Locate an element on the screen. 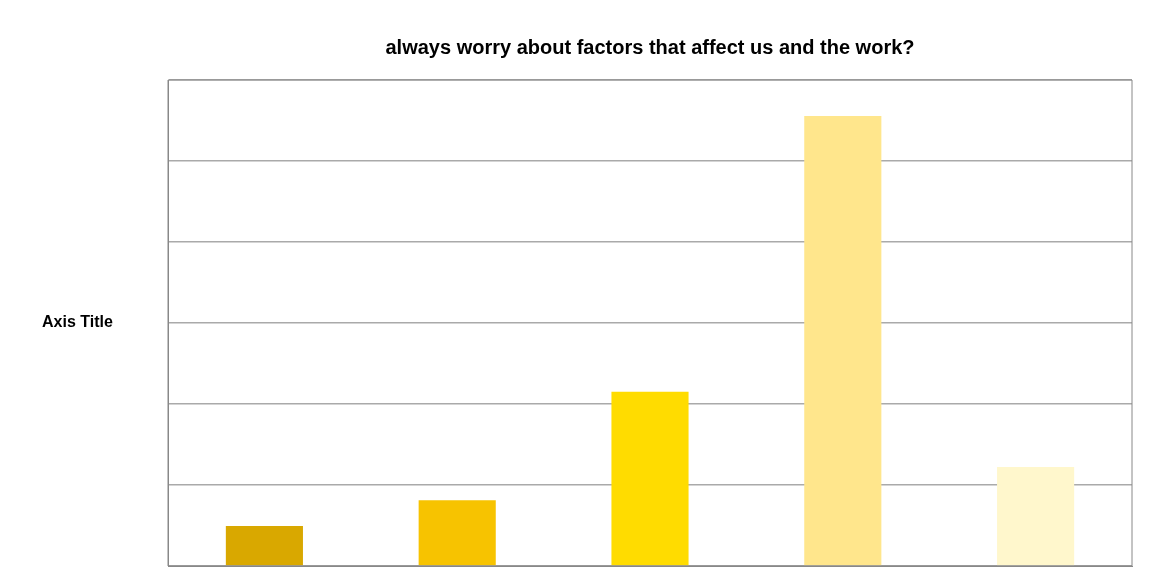 This screenshot has height=578, width=1150. y-axis-title: Axis Title is located at coordinates (77, 322).